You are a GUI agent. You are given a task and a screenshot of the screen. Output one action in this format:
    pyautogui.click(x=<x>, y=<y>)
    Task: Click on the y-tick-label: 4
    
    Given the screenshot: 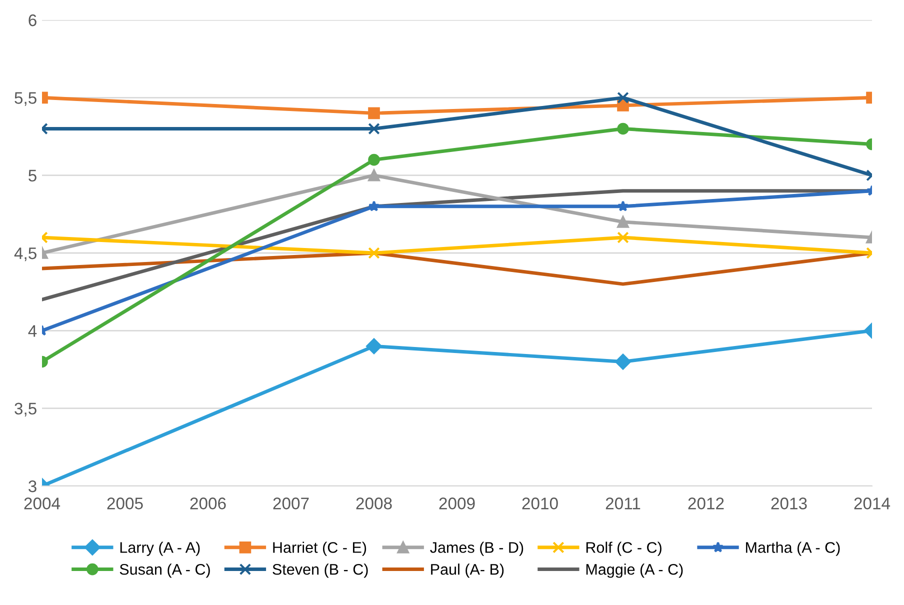 What is the action you would take?
    pyautogui.click(x=32, y=331)
    